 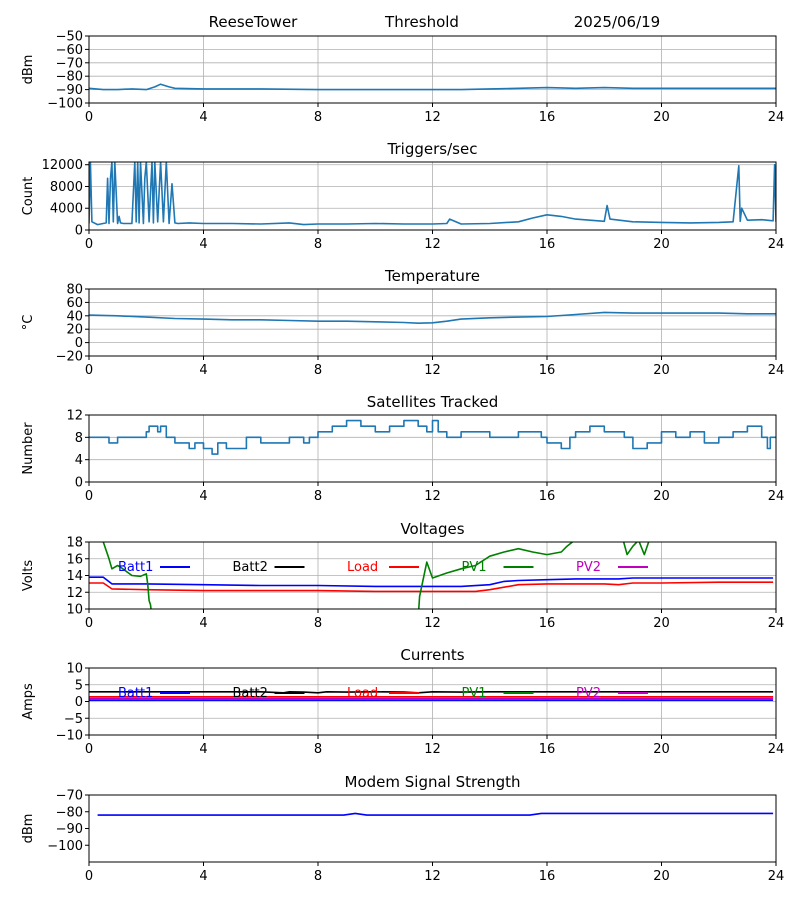 What do you see at coordinates (66, 209) in the screenshot?
I see `y-tick-label: 4000` at bounding box center [66, 209].